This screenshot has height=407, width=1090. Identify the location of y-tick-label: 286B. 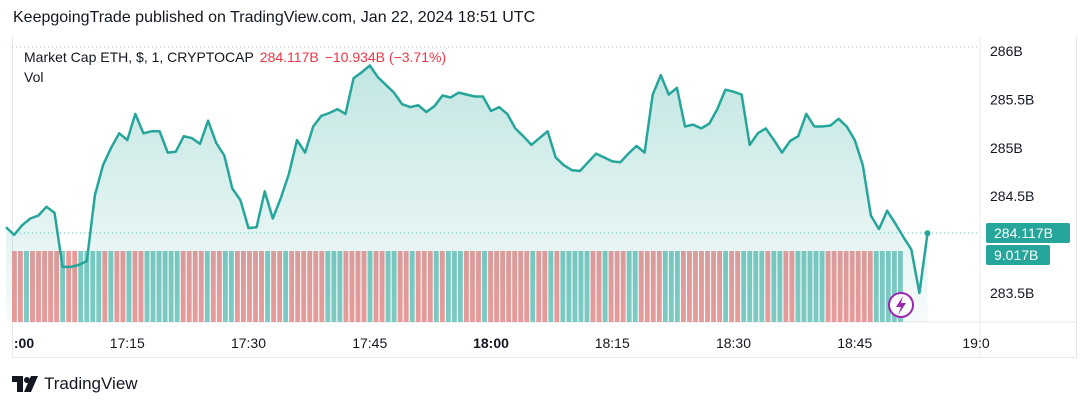
(1006, 51).